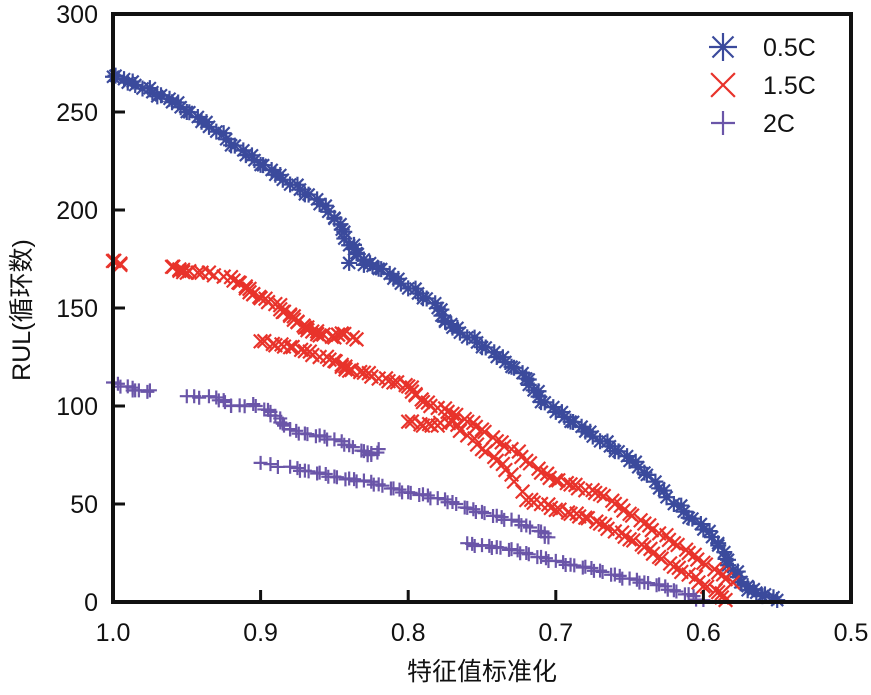  Describe the element at coordinates (723, 123) in the screenshot. I see `legend-marker-plus-icon` at that location.